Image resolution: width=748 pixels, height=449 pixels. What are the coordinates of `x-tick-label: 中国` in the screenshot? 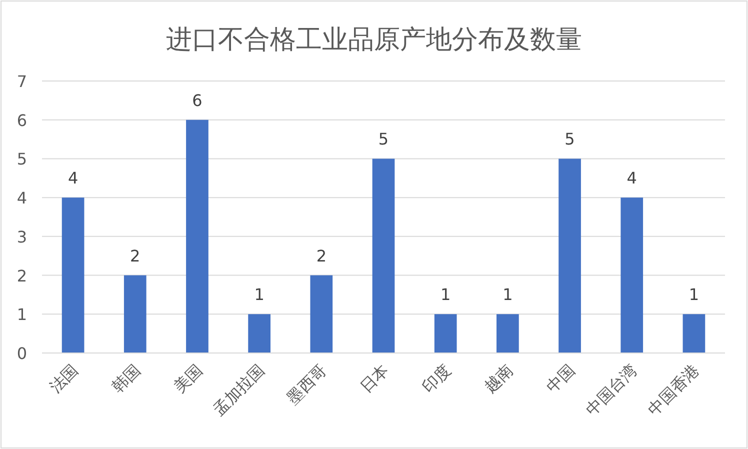 It's located at (560, 378).